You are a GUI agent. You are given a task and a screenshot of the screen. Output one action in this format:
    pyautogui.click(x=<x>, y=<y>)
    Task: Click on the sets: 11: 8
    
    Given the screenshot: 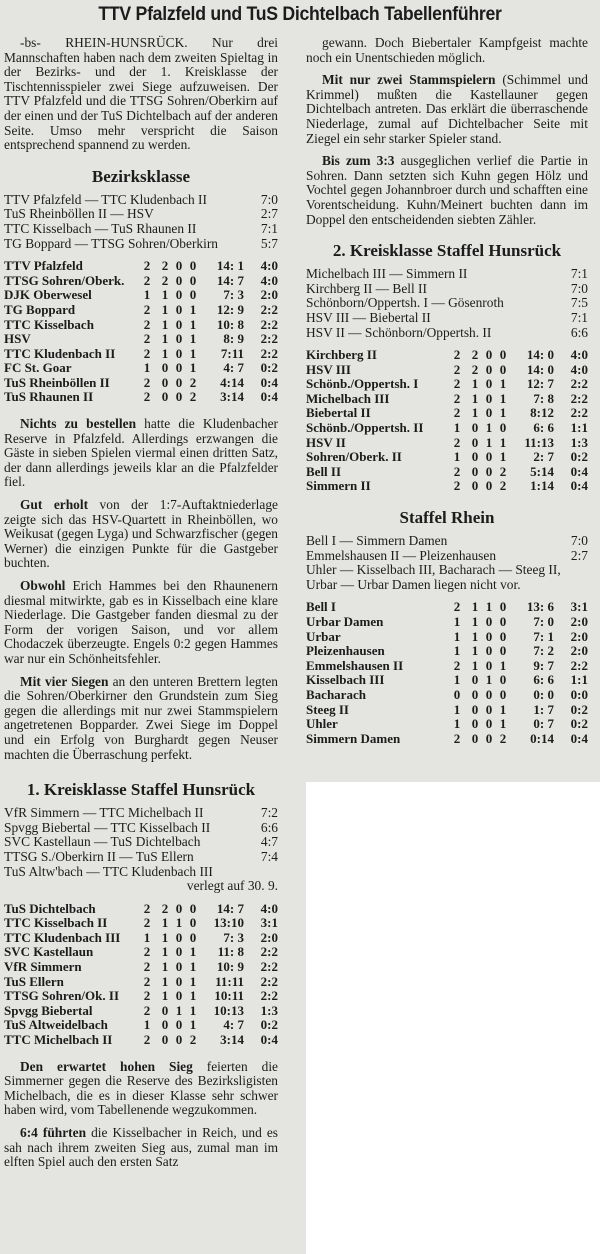 What is the action you would take?
    pyautogui.click(x=230, y=952)
    